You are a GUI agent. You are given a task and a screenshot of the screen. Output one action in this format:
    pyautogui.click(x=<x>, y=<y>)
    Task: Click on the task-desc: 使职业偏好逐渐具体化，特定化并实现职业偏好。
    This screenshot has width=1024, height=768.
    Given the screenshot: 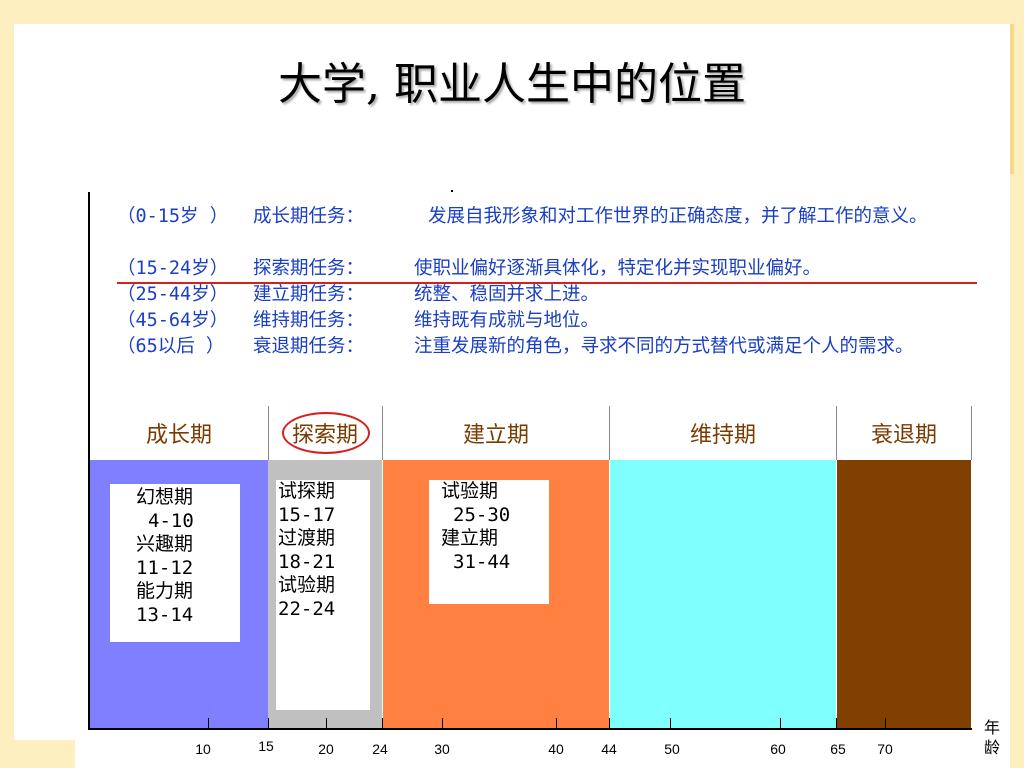 What is the action you would take?
    pyautogui.click(x=618, y=268)
    